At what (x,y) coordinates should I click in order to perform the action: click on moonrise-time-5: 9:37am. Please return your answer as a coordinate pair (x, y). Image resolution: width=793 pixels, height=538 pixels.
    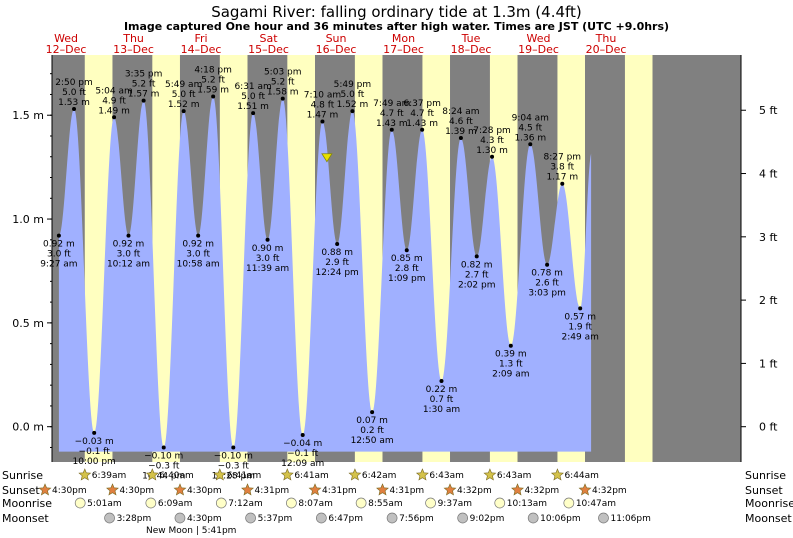
    Looking at the image, I should click on (455, 504).